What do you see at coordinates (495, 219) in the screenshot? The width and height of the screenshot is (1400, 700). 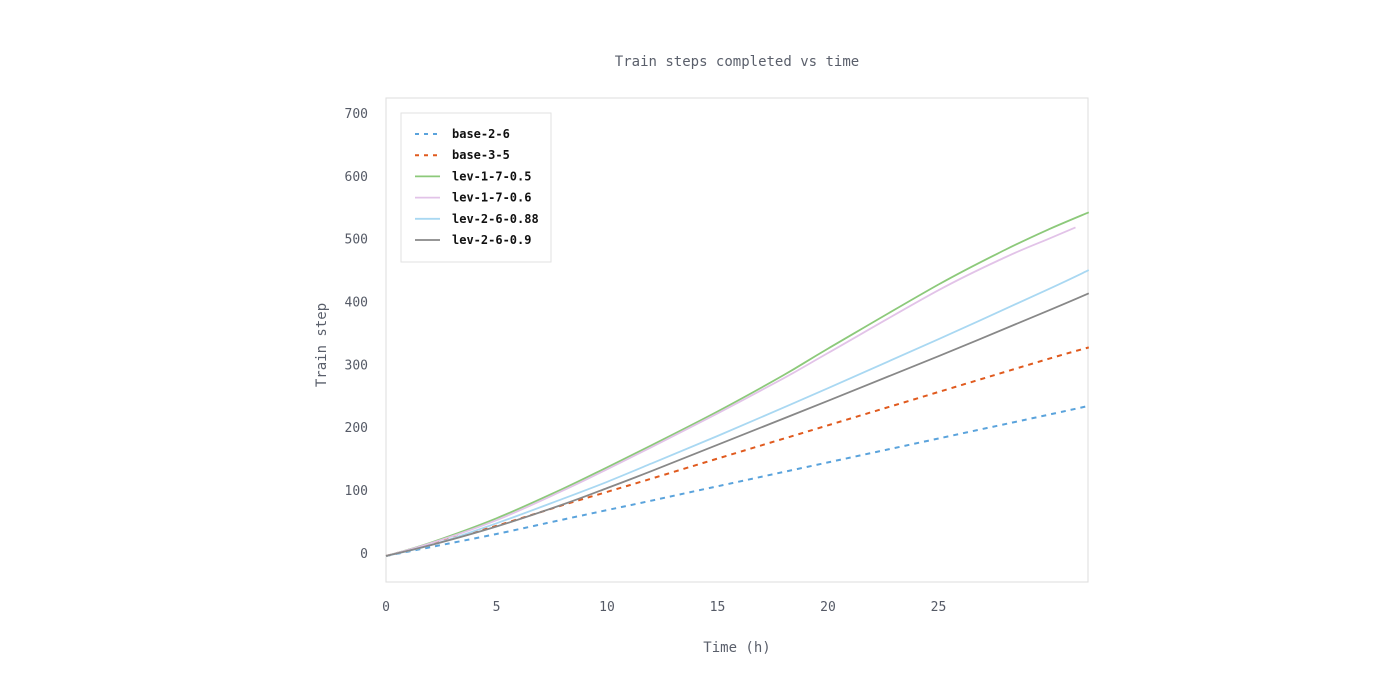 I see `legend-label: lev-2-6-0.88` at bounding box center [495, 219].